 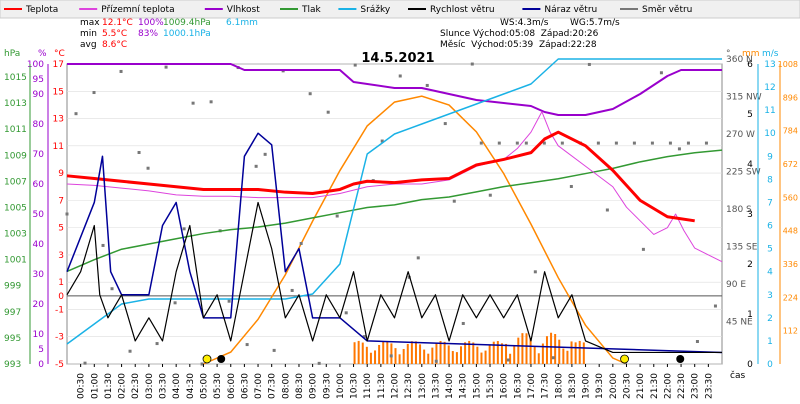 I want to click on axis-hpa-tick: 1011, so click(x=15, y=130).